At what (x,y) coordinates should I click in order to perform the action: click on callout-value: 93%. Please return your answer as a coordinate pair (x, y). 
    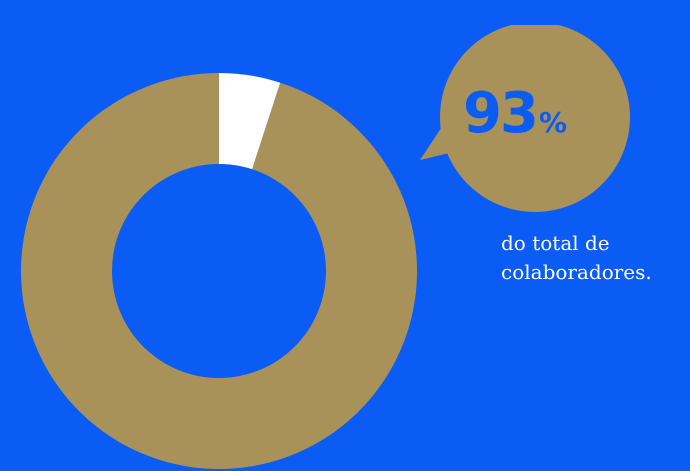
    Looking at the image, I should click on (538, 114).